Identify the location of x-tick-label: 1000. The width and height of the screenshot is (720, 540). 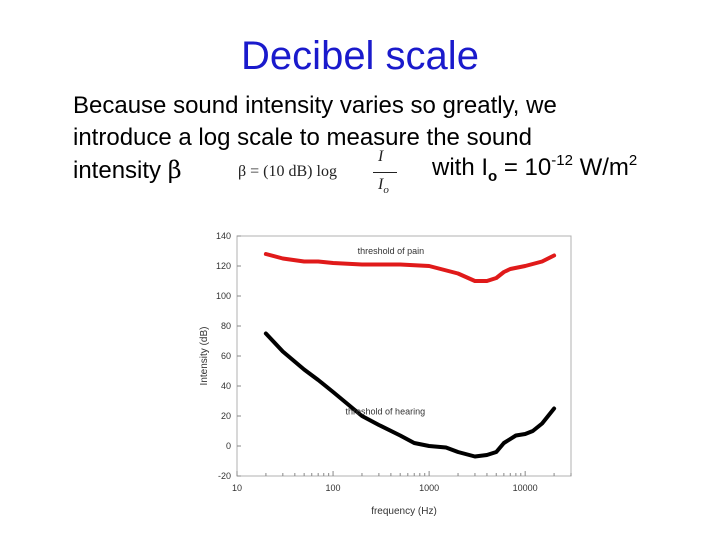
(429, 488).